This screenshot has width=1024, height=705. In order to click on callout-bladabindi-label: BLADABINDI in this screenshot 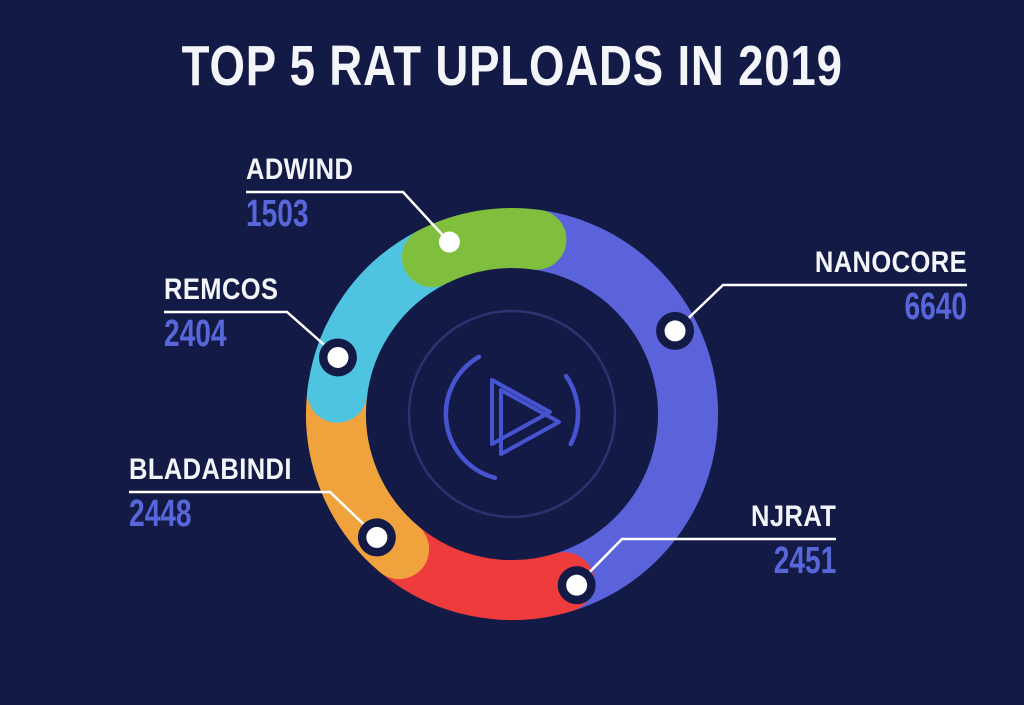, I will do `click(210, 469)`.